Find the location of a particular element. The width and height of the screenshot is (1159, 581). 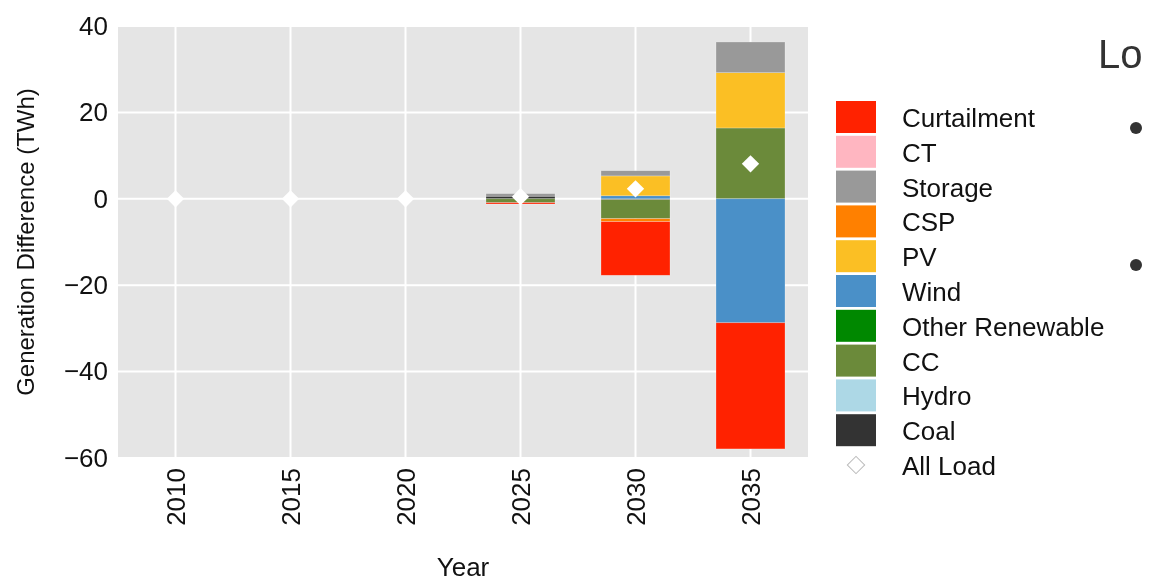

legend-label: CSP is located at coordinates (929, 222).